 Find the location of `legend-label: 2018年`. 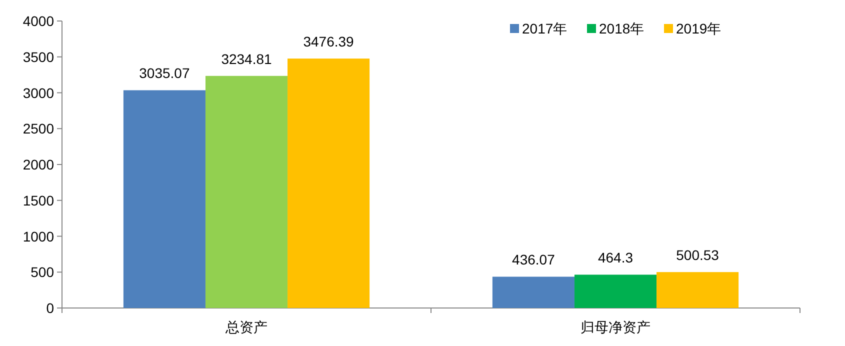

legend-label: 2018年 is located at coordinates (621, 28).